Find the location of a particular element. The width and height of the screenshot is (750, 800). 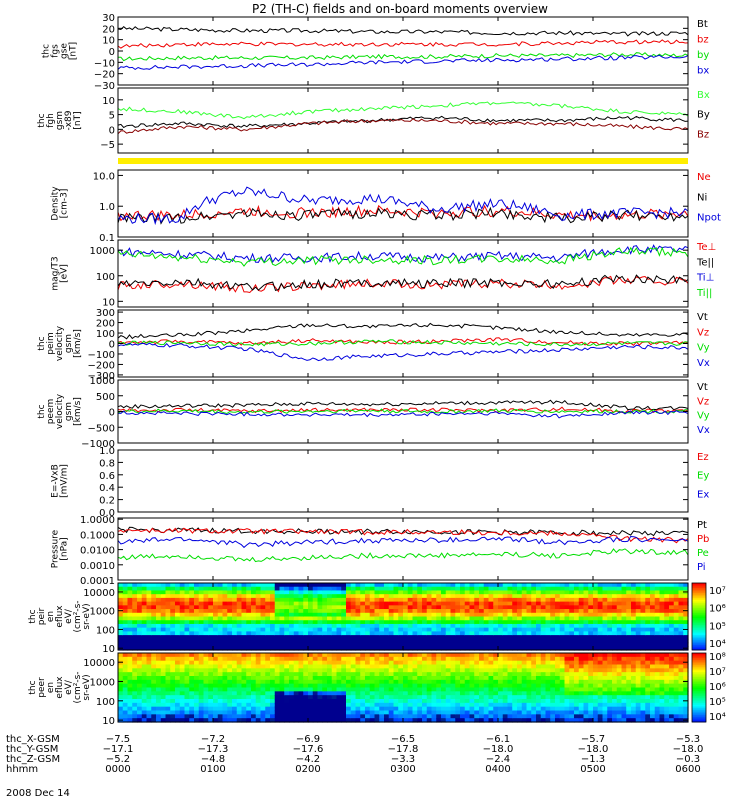

xaxis-value-0-1: −17.1 is located at coordinates (118, 749).